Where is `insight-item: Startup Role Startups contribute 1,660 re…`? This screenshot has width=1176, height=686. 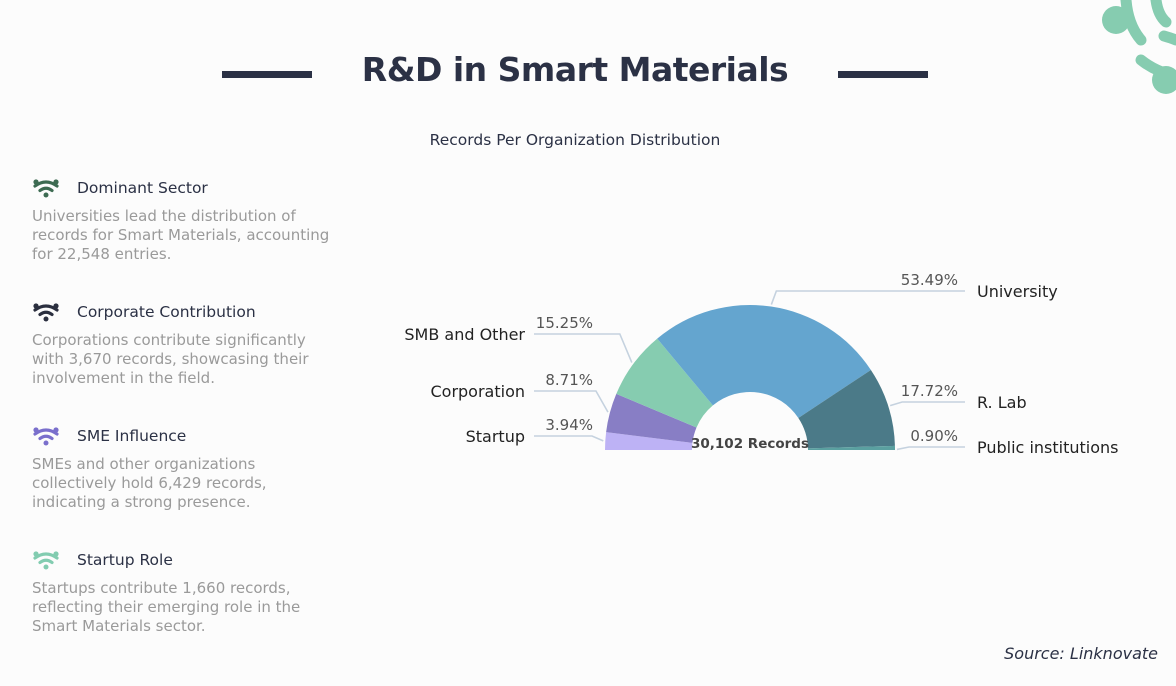
insight-item: Startup Role Startups contribute 1,660 re… is located at coordinates (182, 592).